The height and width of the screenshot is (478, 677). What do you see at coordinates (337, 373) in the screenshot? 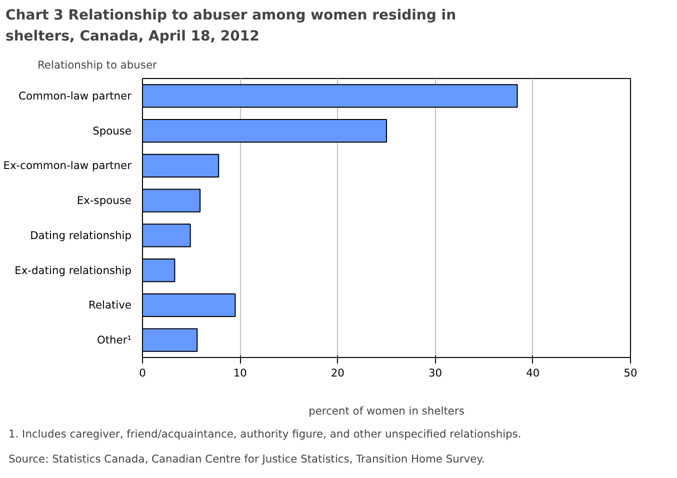
I see `x-tick-label: 20` at bounding box center [337, 373].